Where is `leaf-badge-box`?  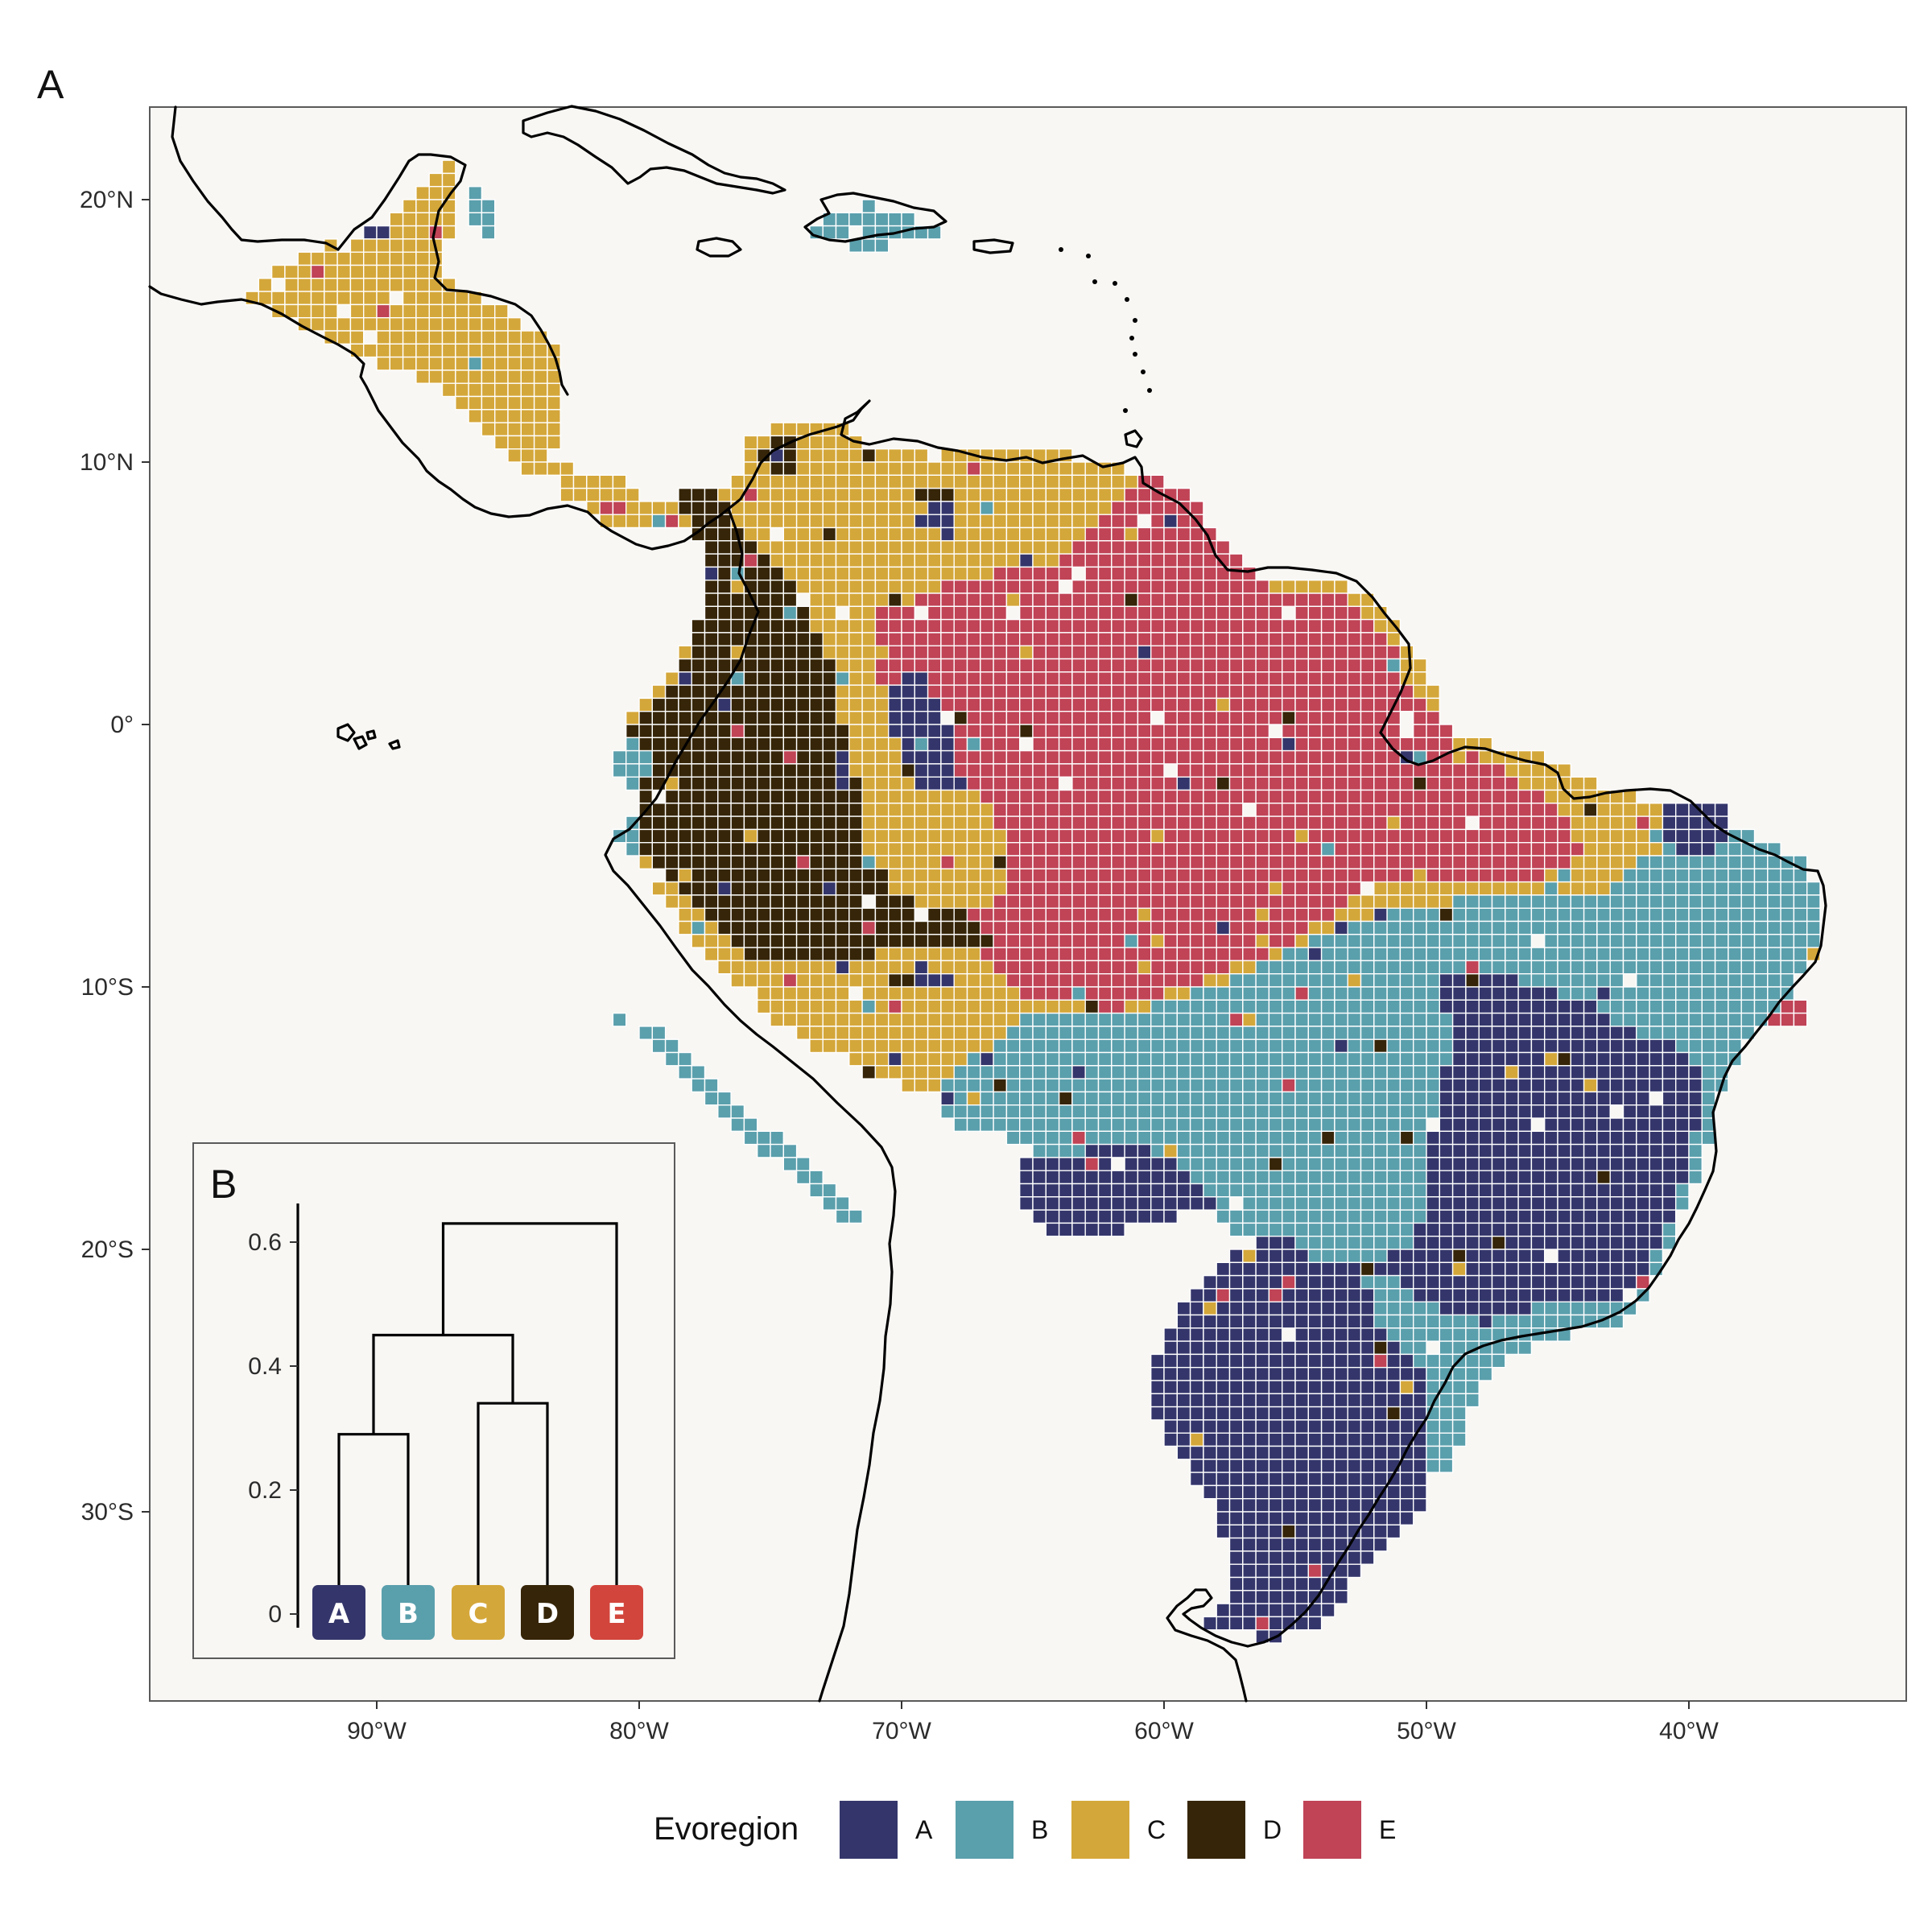 leaf-badge-box is located at coordinates (547, 1612).